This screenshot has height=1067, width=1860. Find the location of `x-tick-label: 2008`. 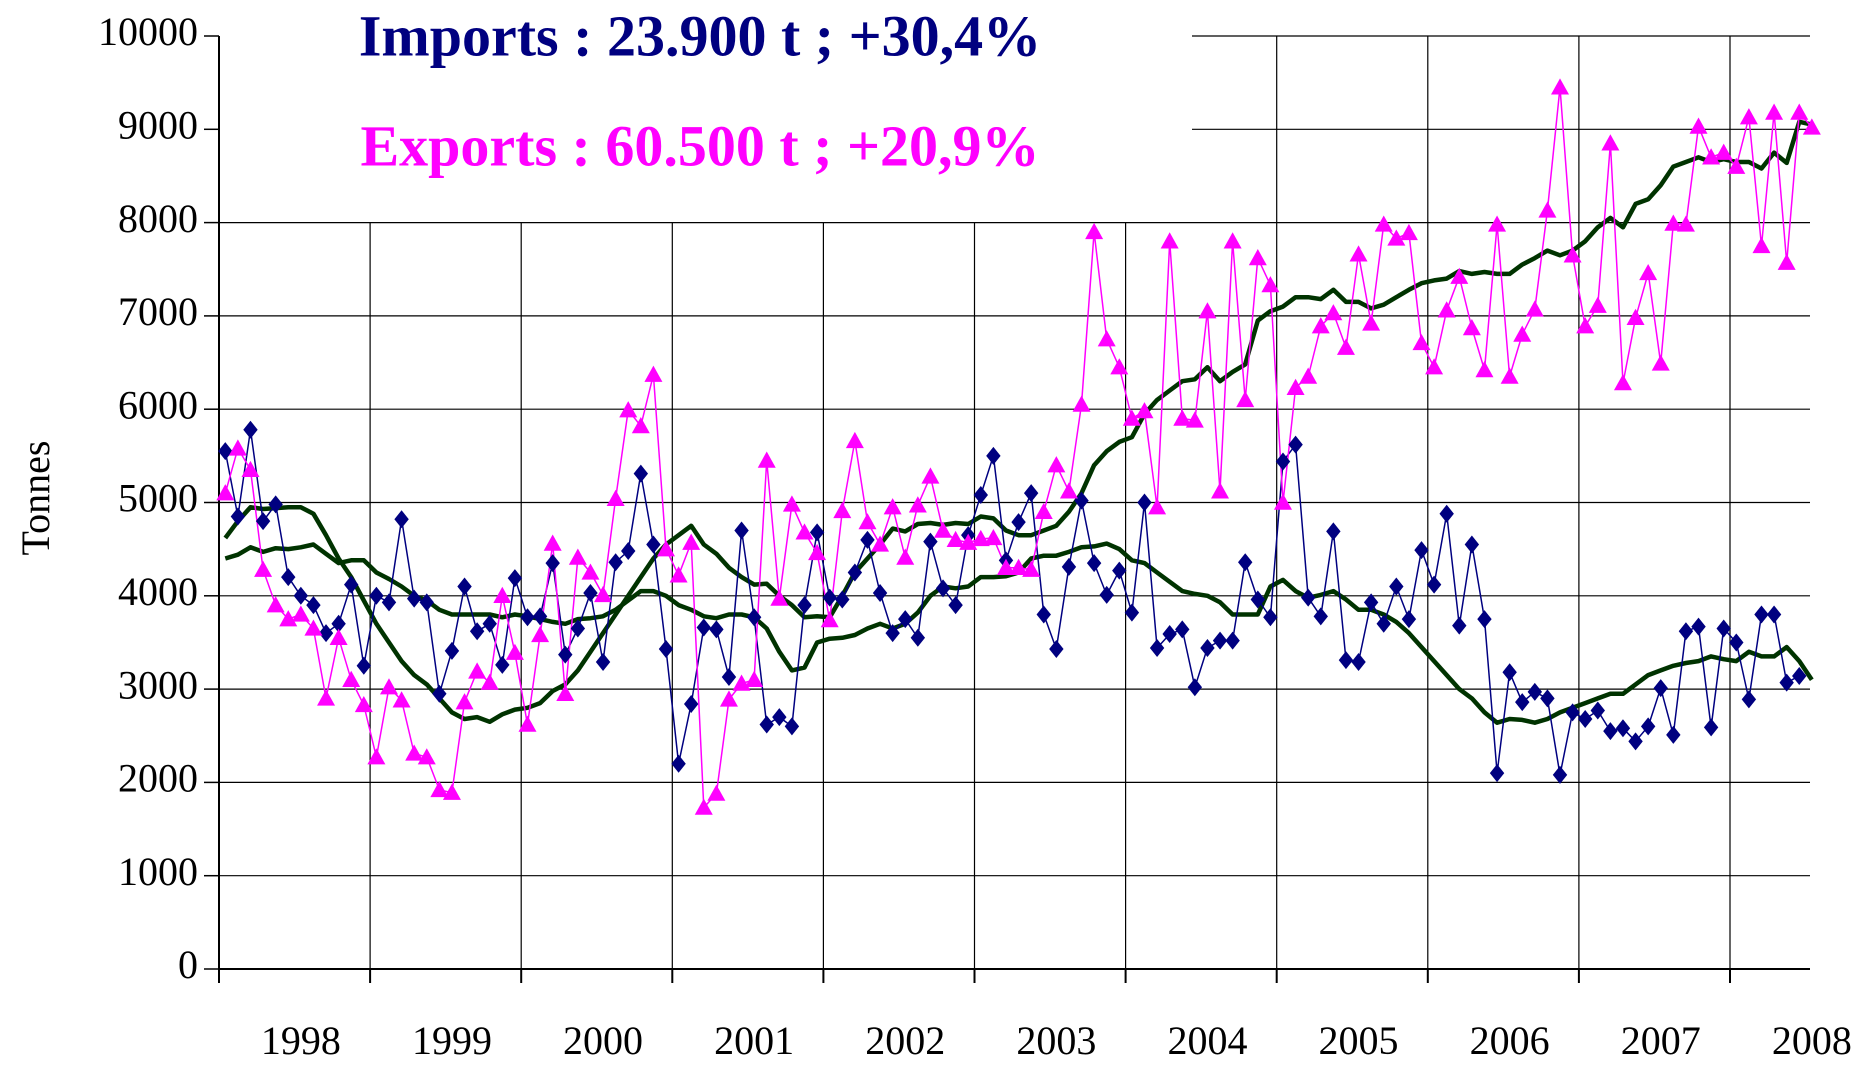

x-tick-label: 2008 is located at coordinates (1812, 1040).